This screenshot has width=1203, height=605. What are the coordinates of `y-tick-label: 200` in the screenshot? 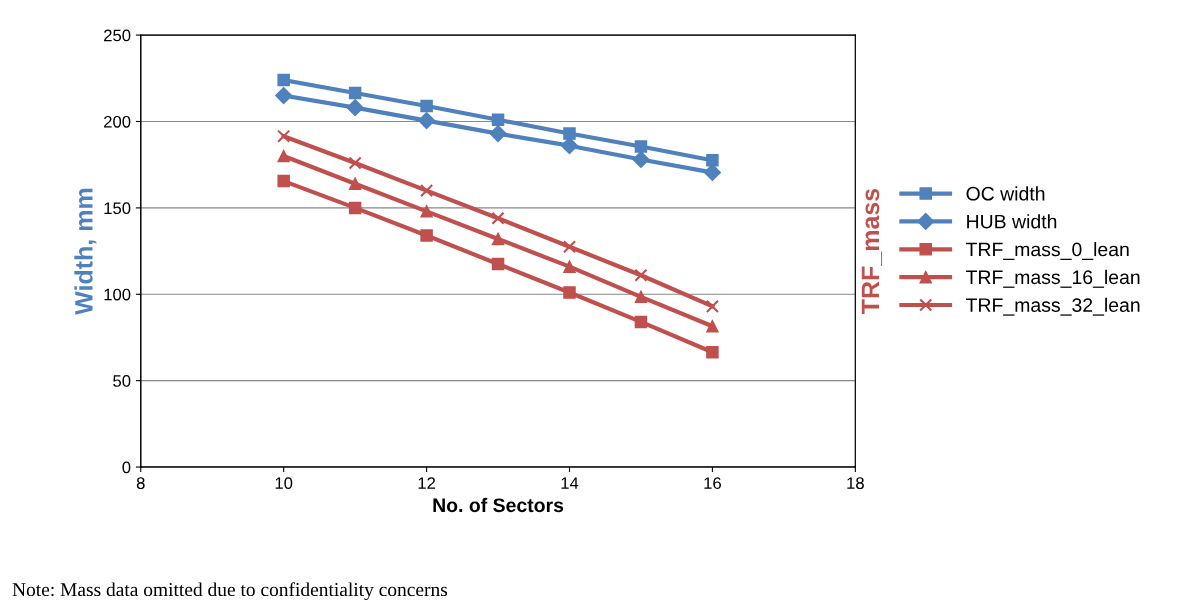 It's located at (117, 121).